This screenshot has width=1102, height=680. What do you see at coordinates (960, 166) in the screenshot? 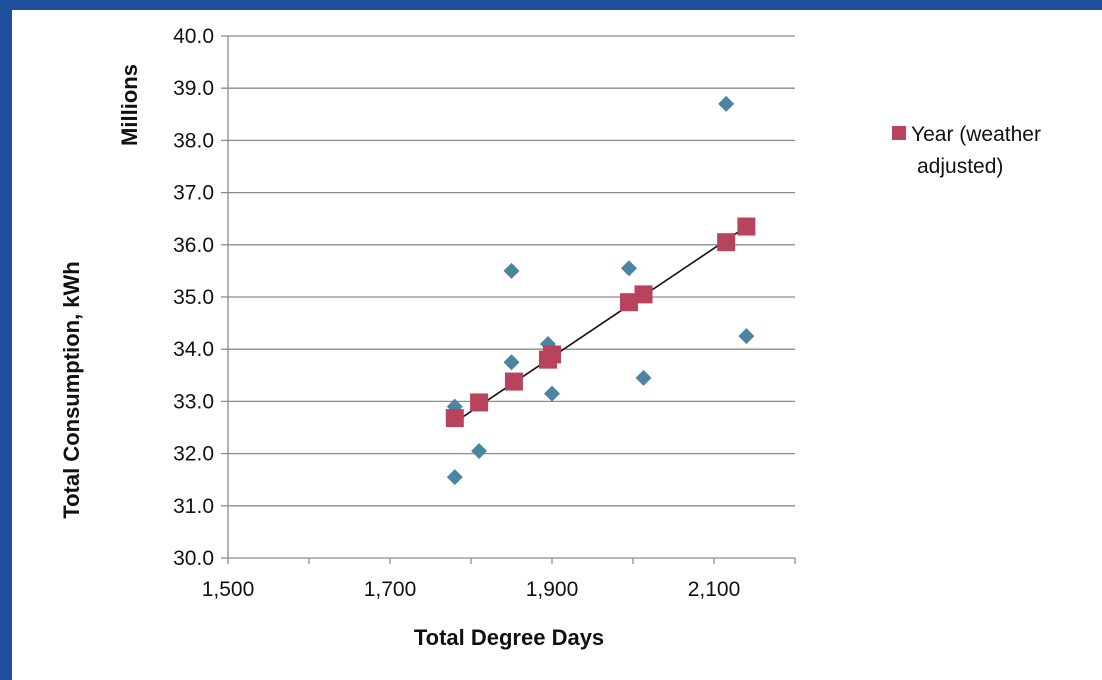
I see `legend-label-line2: adjusted)` at bounding box center [960, 166].